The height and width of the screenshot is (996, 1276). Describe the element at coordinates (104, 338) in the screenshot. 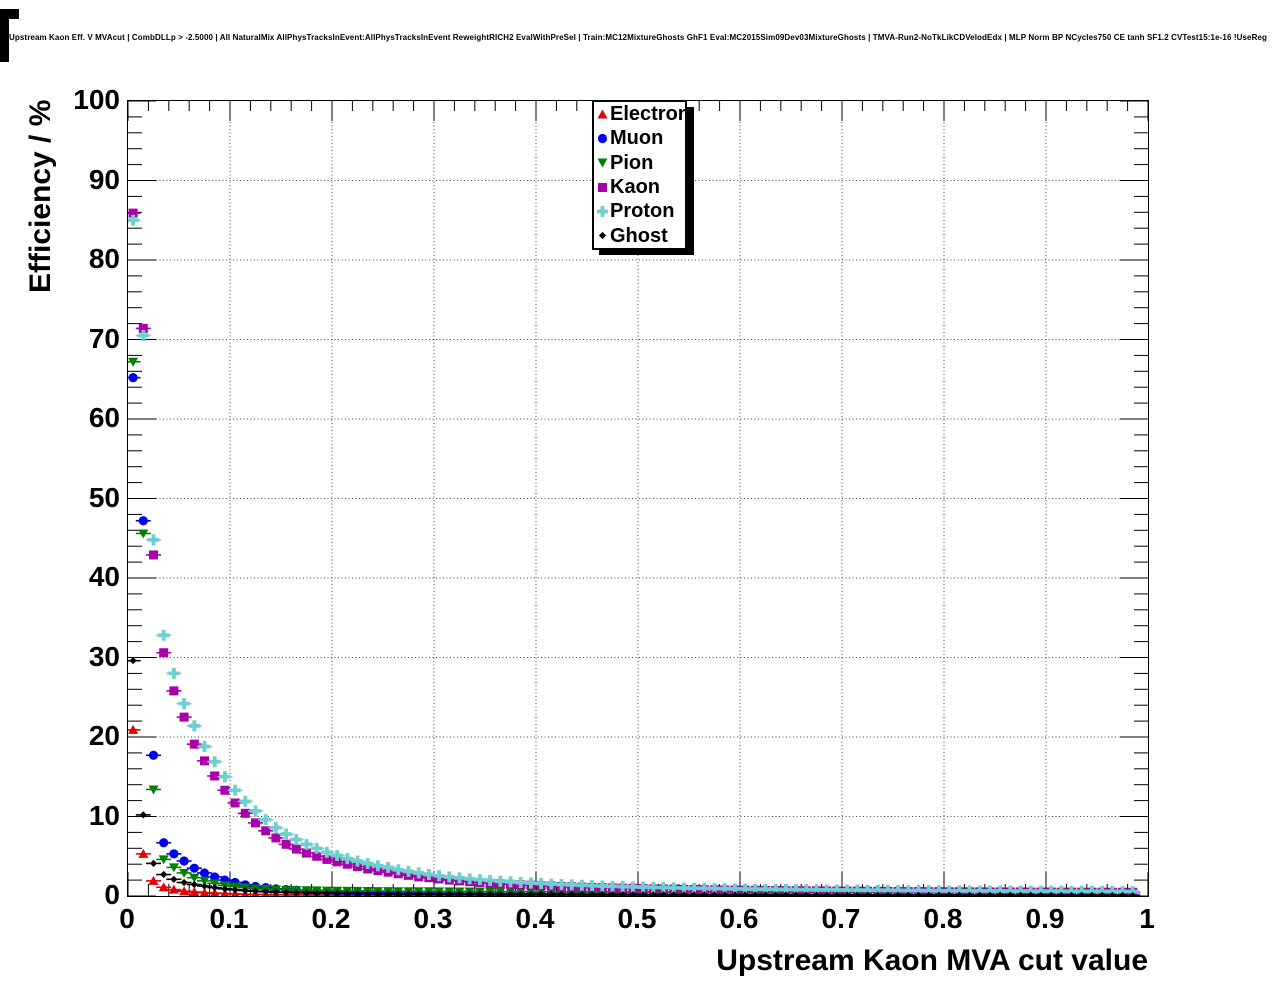

I see `y-tick-label: 70` at that location.